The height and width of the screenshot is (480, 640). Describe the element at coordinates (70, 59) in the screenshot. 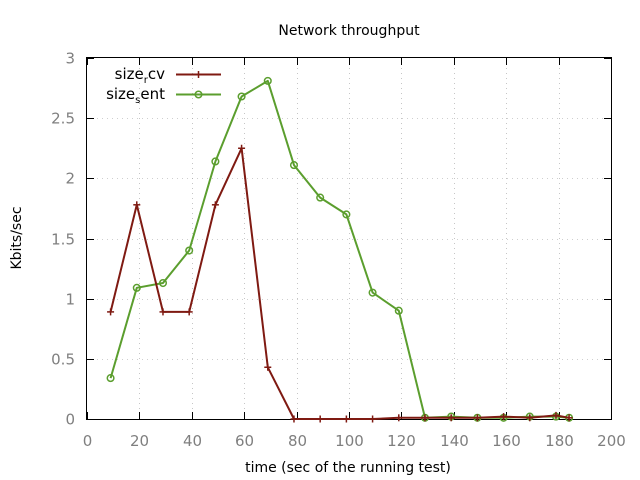

I see `y-tick-label: 3` at that location.